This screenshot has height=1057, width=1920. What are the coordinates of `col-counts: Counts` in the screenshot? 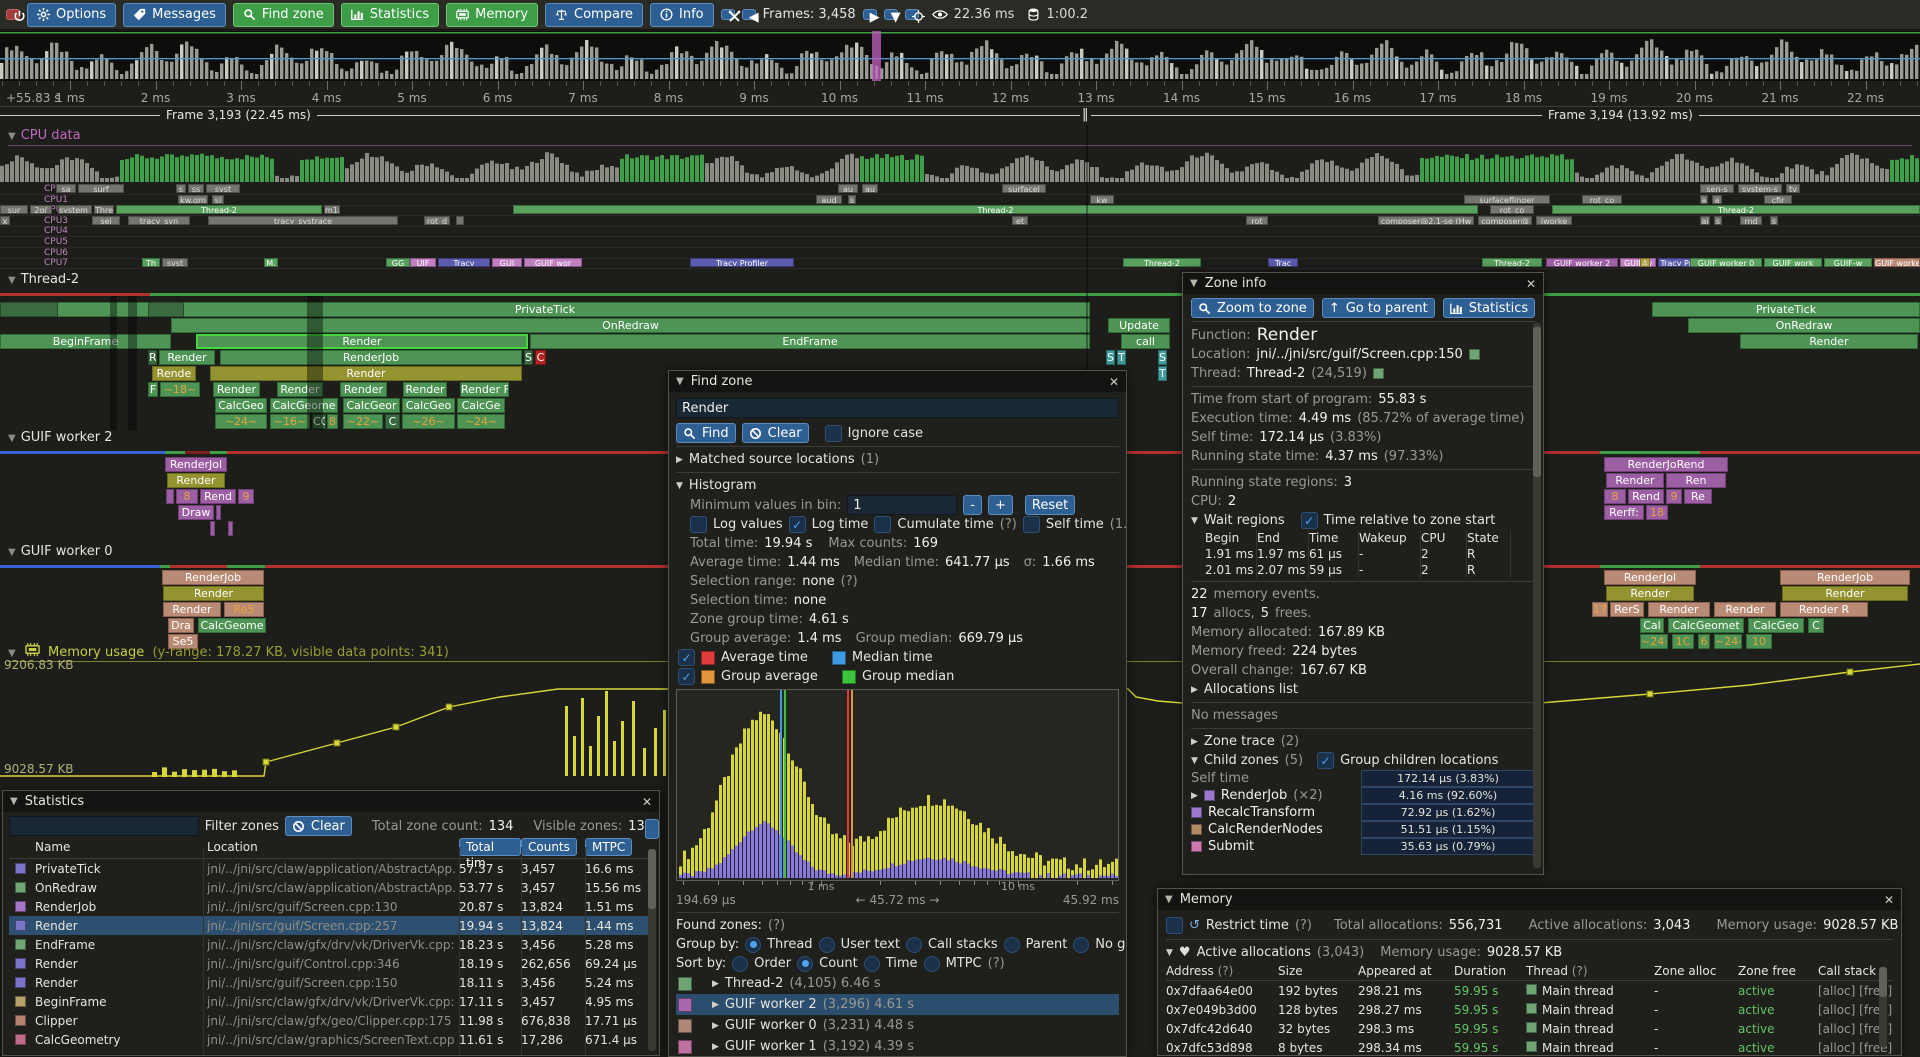 It's located at (549, 847).